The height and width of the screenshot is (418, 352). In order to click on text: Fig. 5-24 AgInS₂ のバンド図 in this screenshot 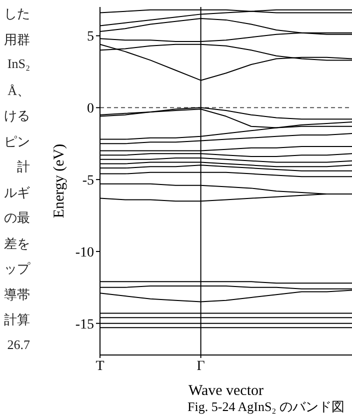, I will do `click(266, 407)`.